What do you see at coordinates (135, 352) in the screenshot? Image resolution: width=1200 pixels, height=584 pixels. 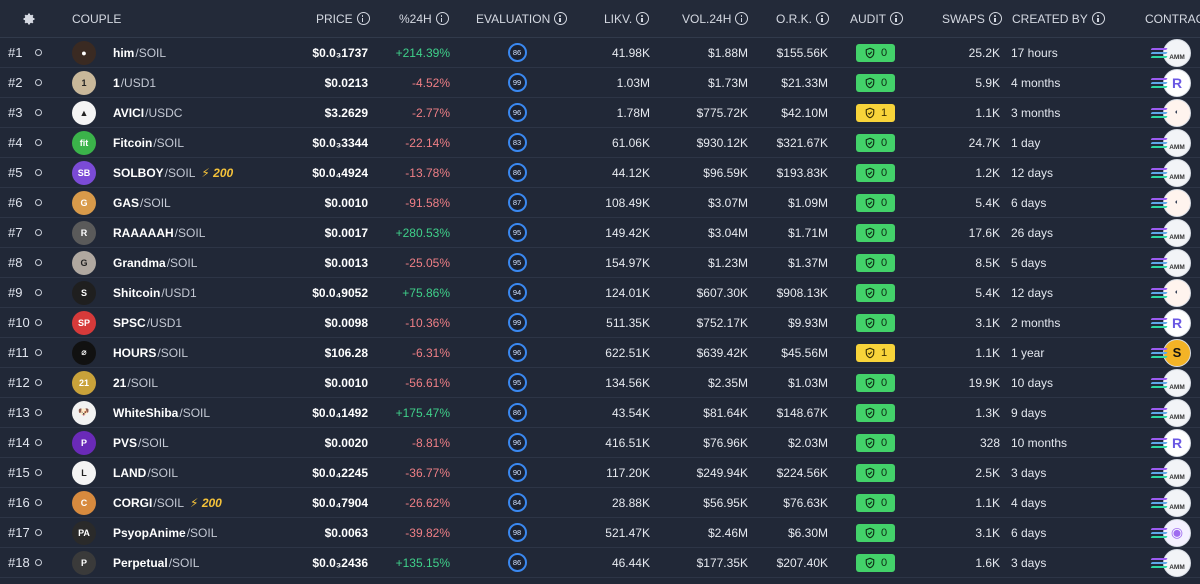 I see `base-symbol: HOURS` at bounding box center [135, 352].